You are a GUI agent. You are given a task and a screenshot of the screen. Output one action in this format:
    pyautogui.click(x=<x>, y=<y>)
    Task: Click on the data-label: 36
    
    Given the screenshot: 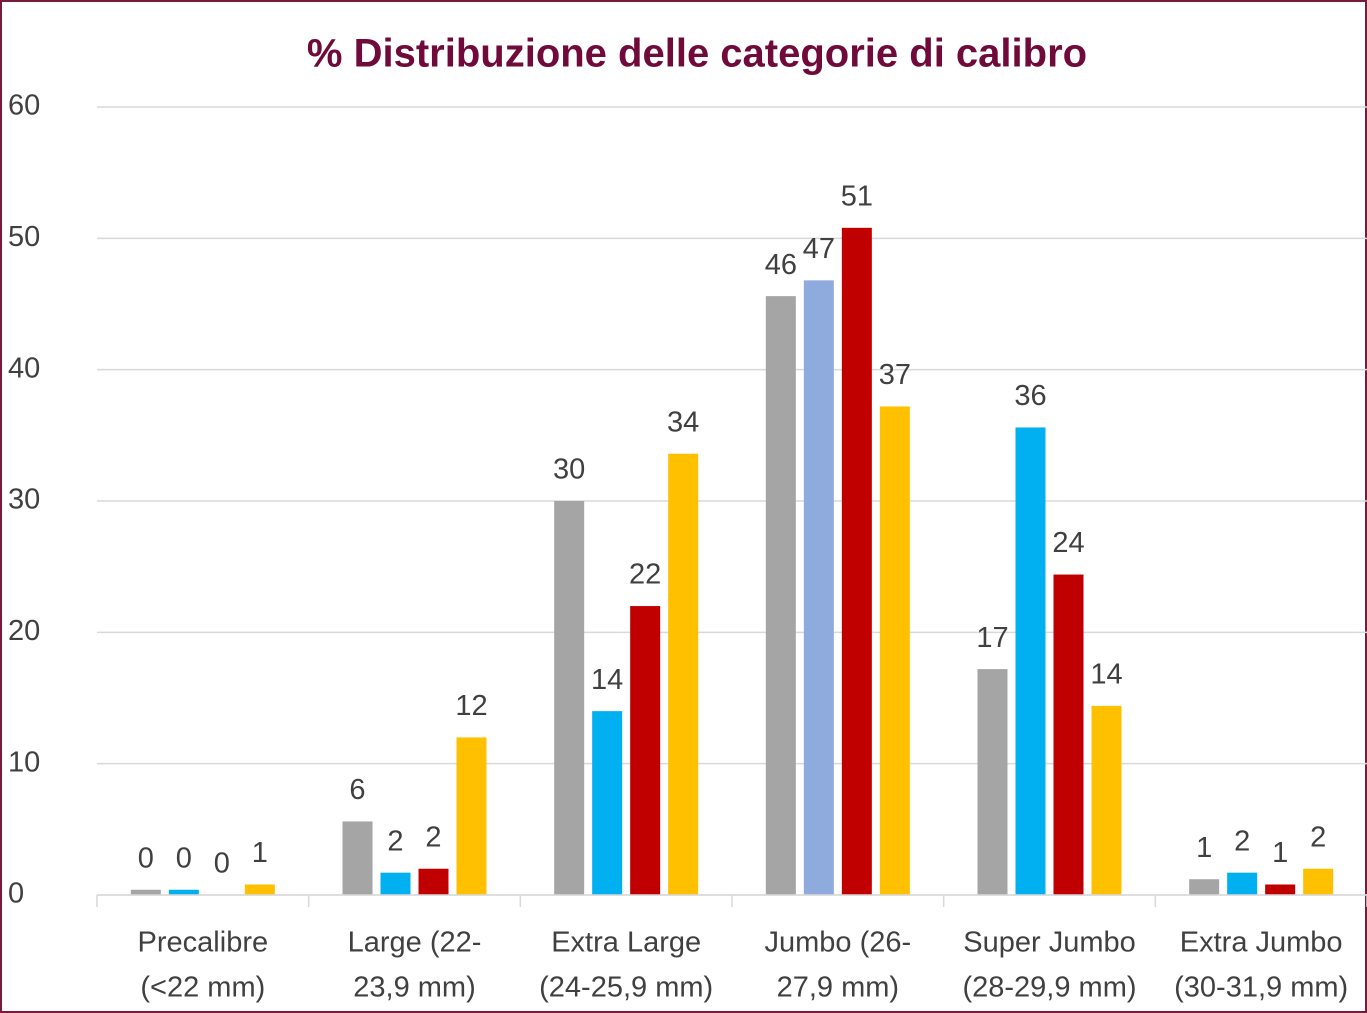 What is the action you would take?
    pyautogui.click(x=1030, y=396)
    